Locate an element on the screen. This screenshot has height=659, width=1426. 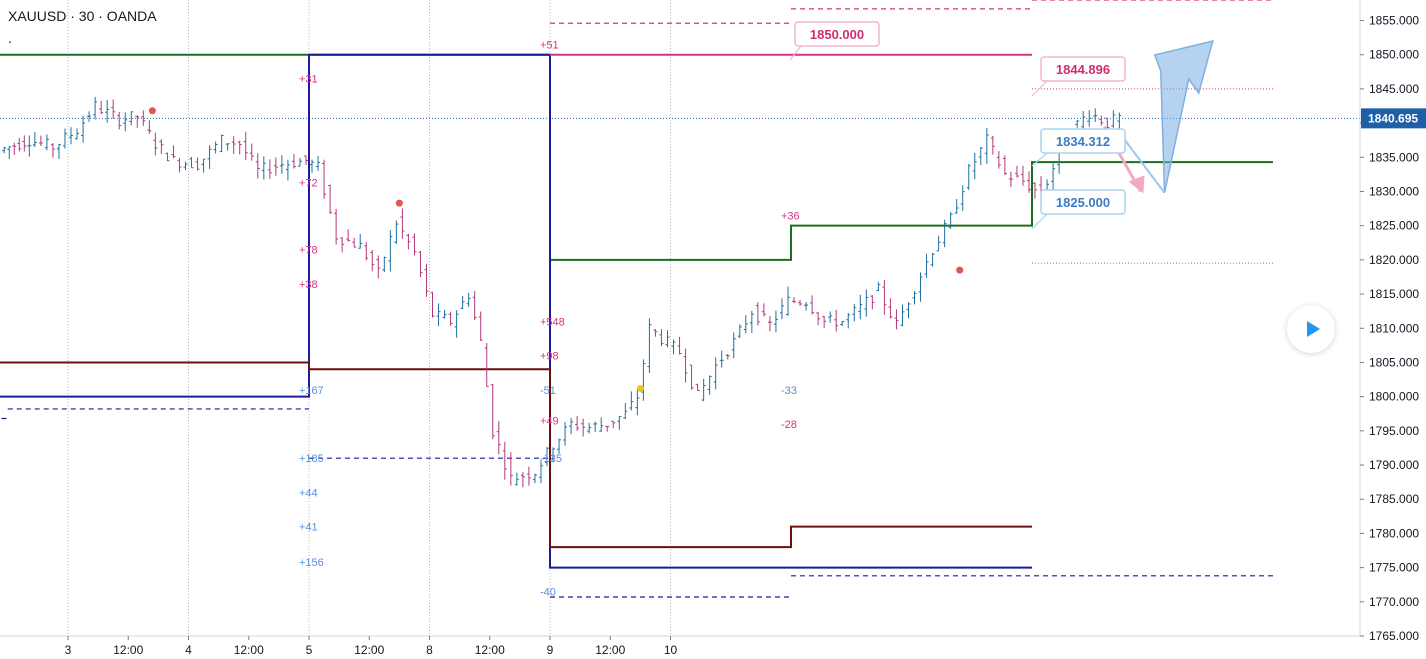
time-tick-label: 10 is located at coordinates (671, 650).